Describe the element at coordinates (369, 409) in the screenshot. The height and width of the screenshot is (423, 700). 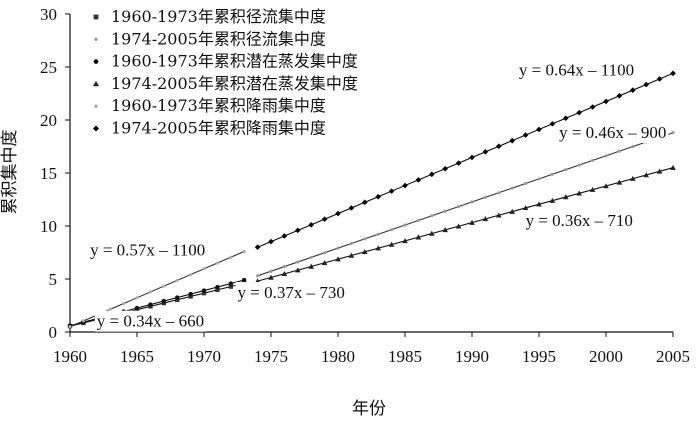
I see `x-axis-title: 年份` at that location.